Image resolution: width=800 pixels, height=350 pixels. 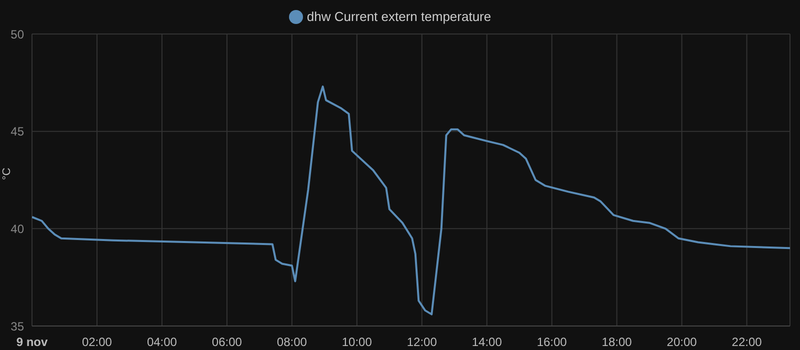 What do you see at coordinates (6, 174) in the screenshot?
I see `y-axis-title: °C` at bounding box center [6, 174].